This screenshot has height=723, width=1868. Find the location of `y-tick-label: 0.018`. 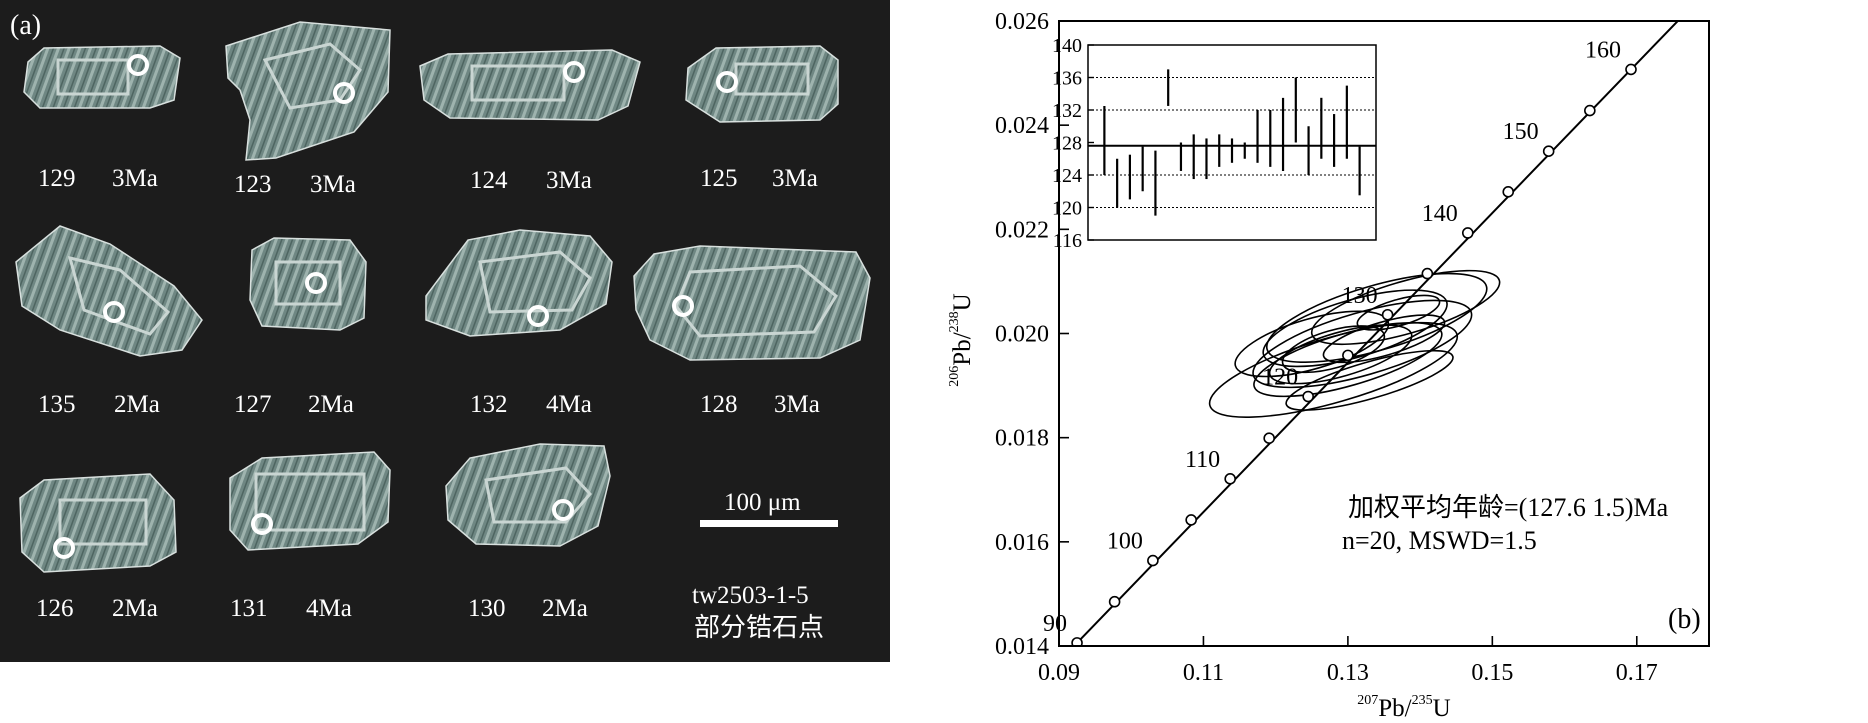

y-tick-label: 0.018 is located at coordinates (1022, 439).